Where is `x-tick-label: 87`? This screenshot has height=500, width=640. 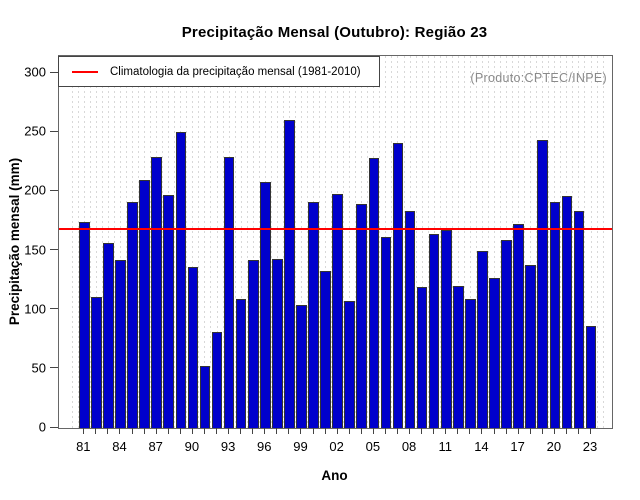 x-tick-label: 87 is located at coordinates (155, 446).